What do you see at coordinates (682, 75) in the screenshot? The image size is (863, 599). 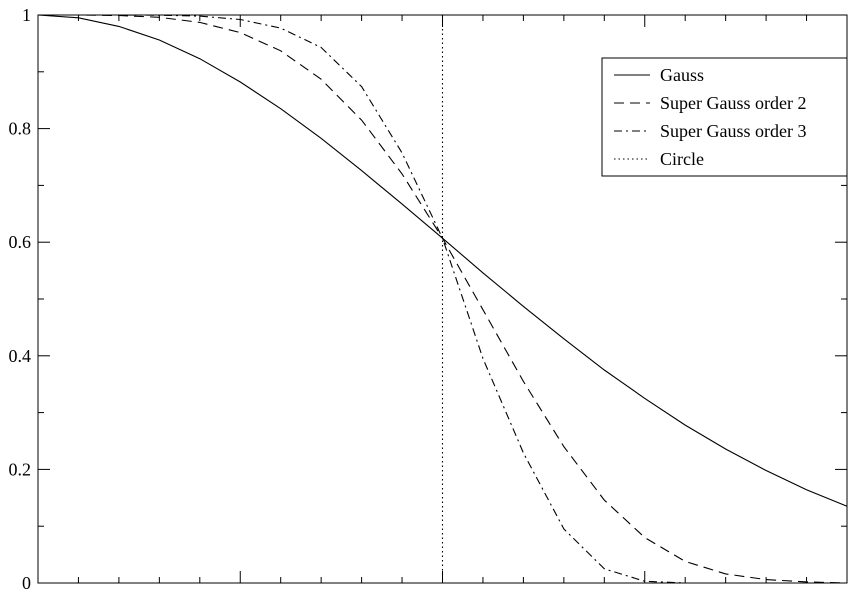 I see `legend-label-1: Gauss` at bounding box center [682, 75].